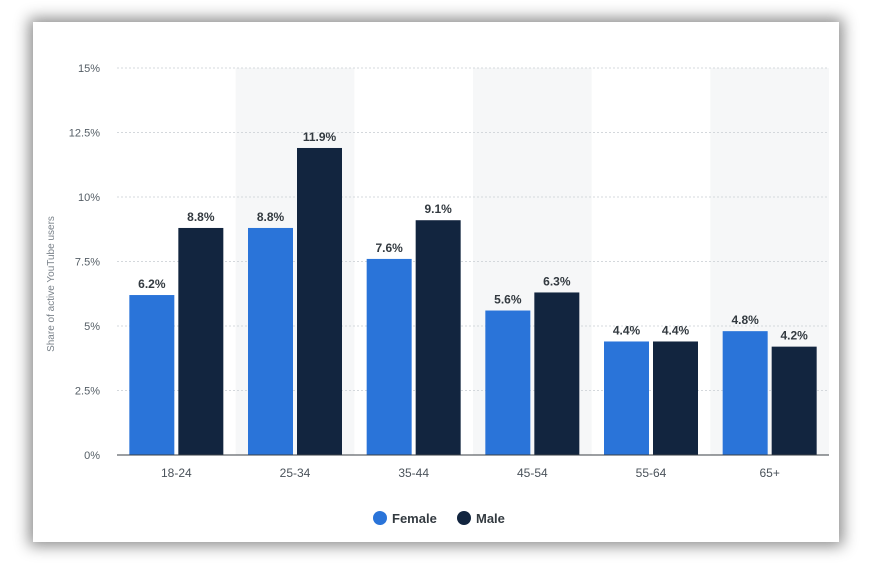  I want to click on legend-label: Female, so click(414, 518).